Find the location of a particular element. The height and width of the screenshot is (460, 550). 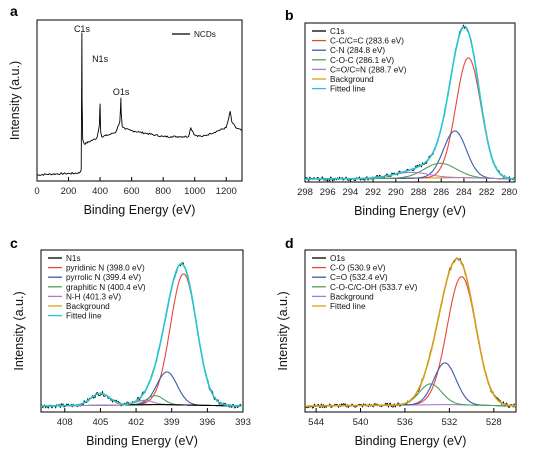

legend-label: pyrrolic N (399.4 eV) is located at coordinates (103, 277).